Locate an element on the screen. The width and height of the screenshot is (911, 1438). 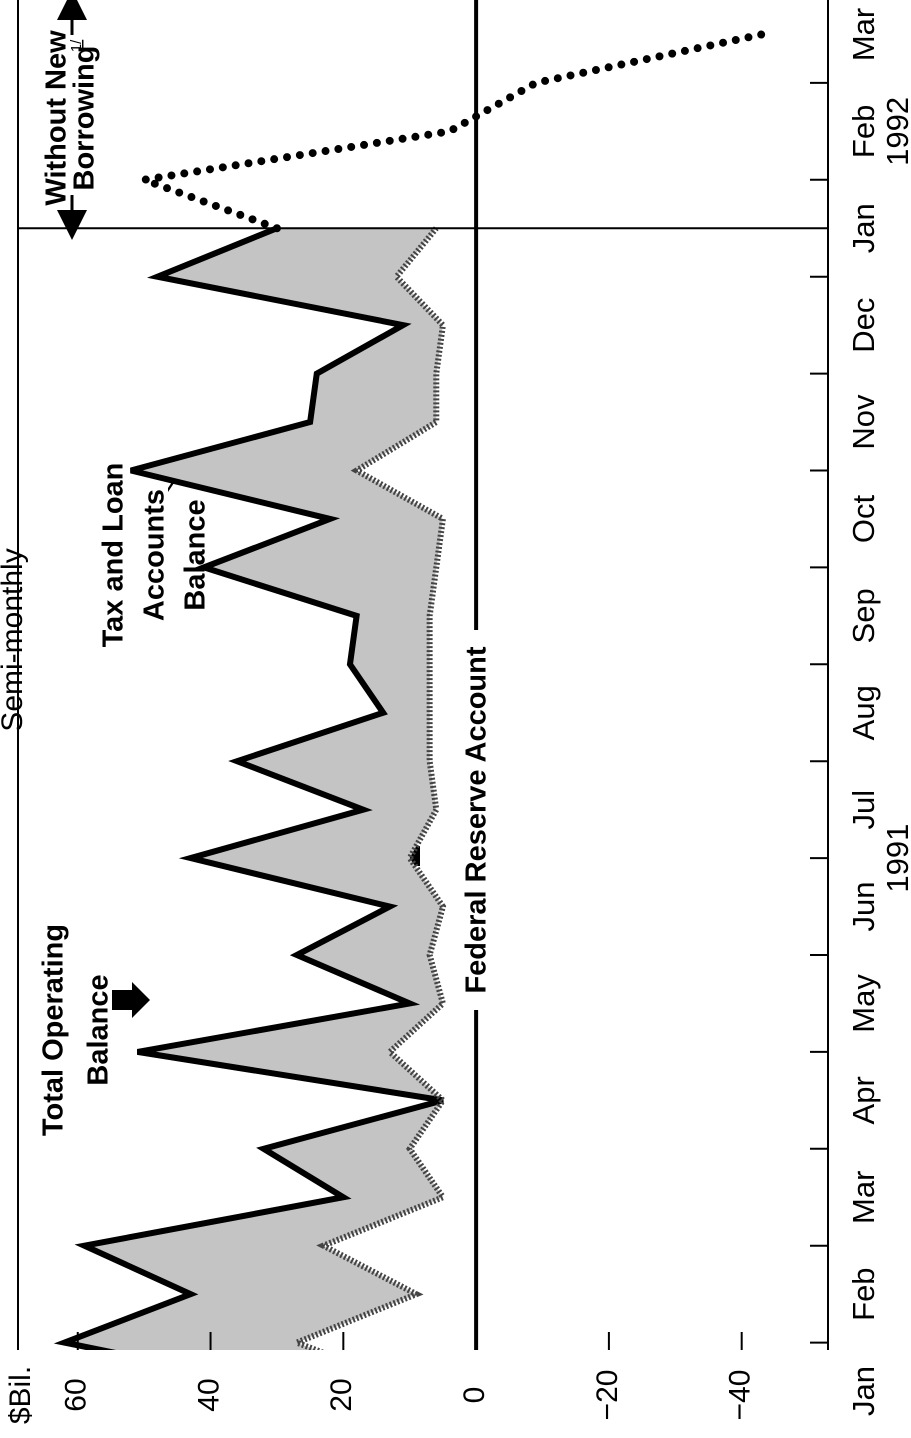
y-axis-label: $Bil. is located at coordinates (20, 1395).